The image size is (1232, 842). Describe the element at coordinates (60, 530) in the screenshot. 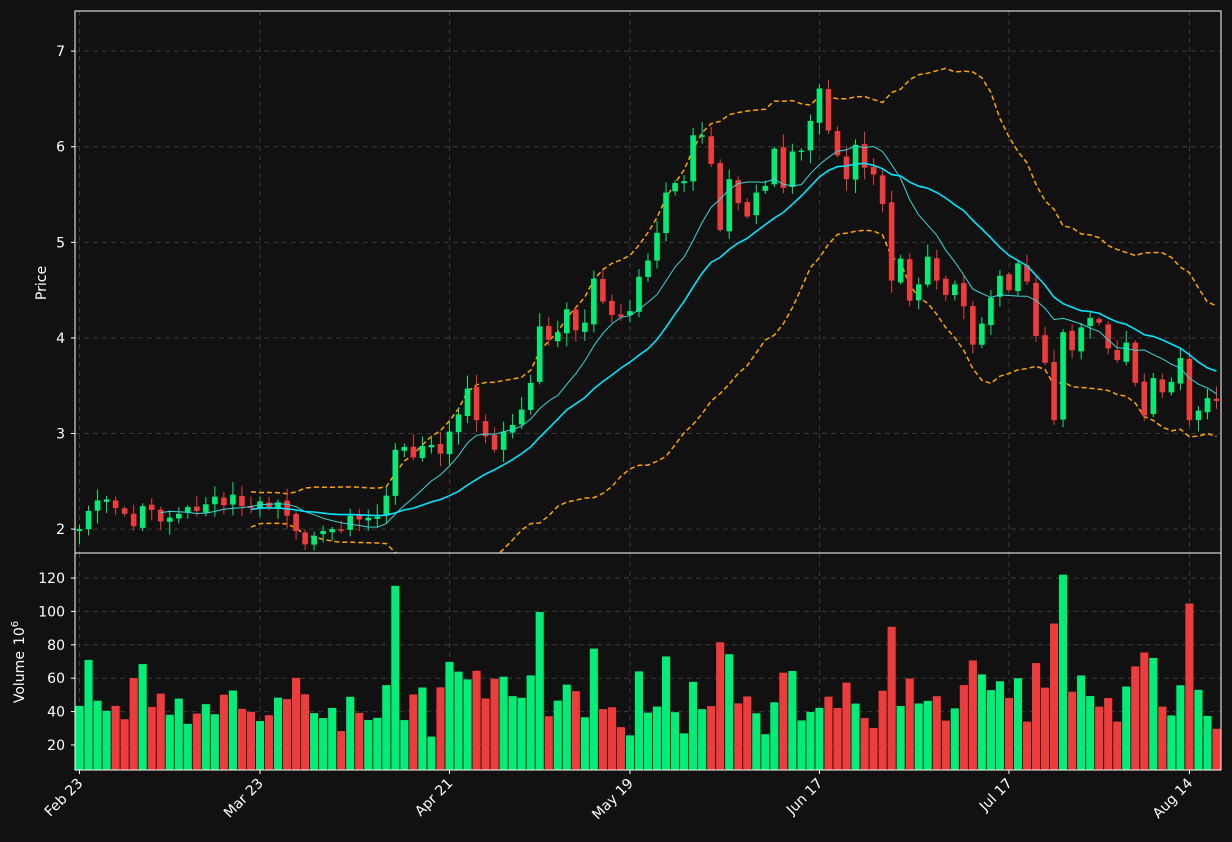

I see `price-tick-label: 2` at that location.